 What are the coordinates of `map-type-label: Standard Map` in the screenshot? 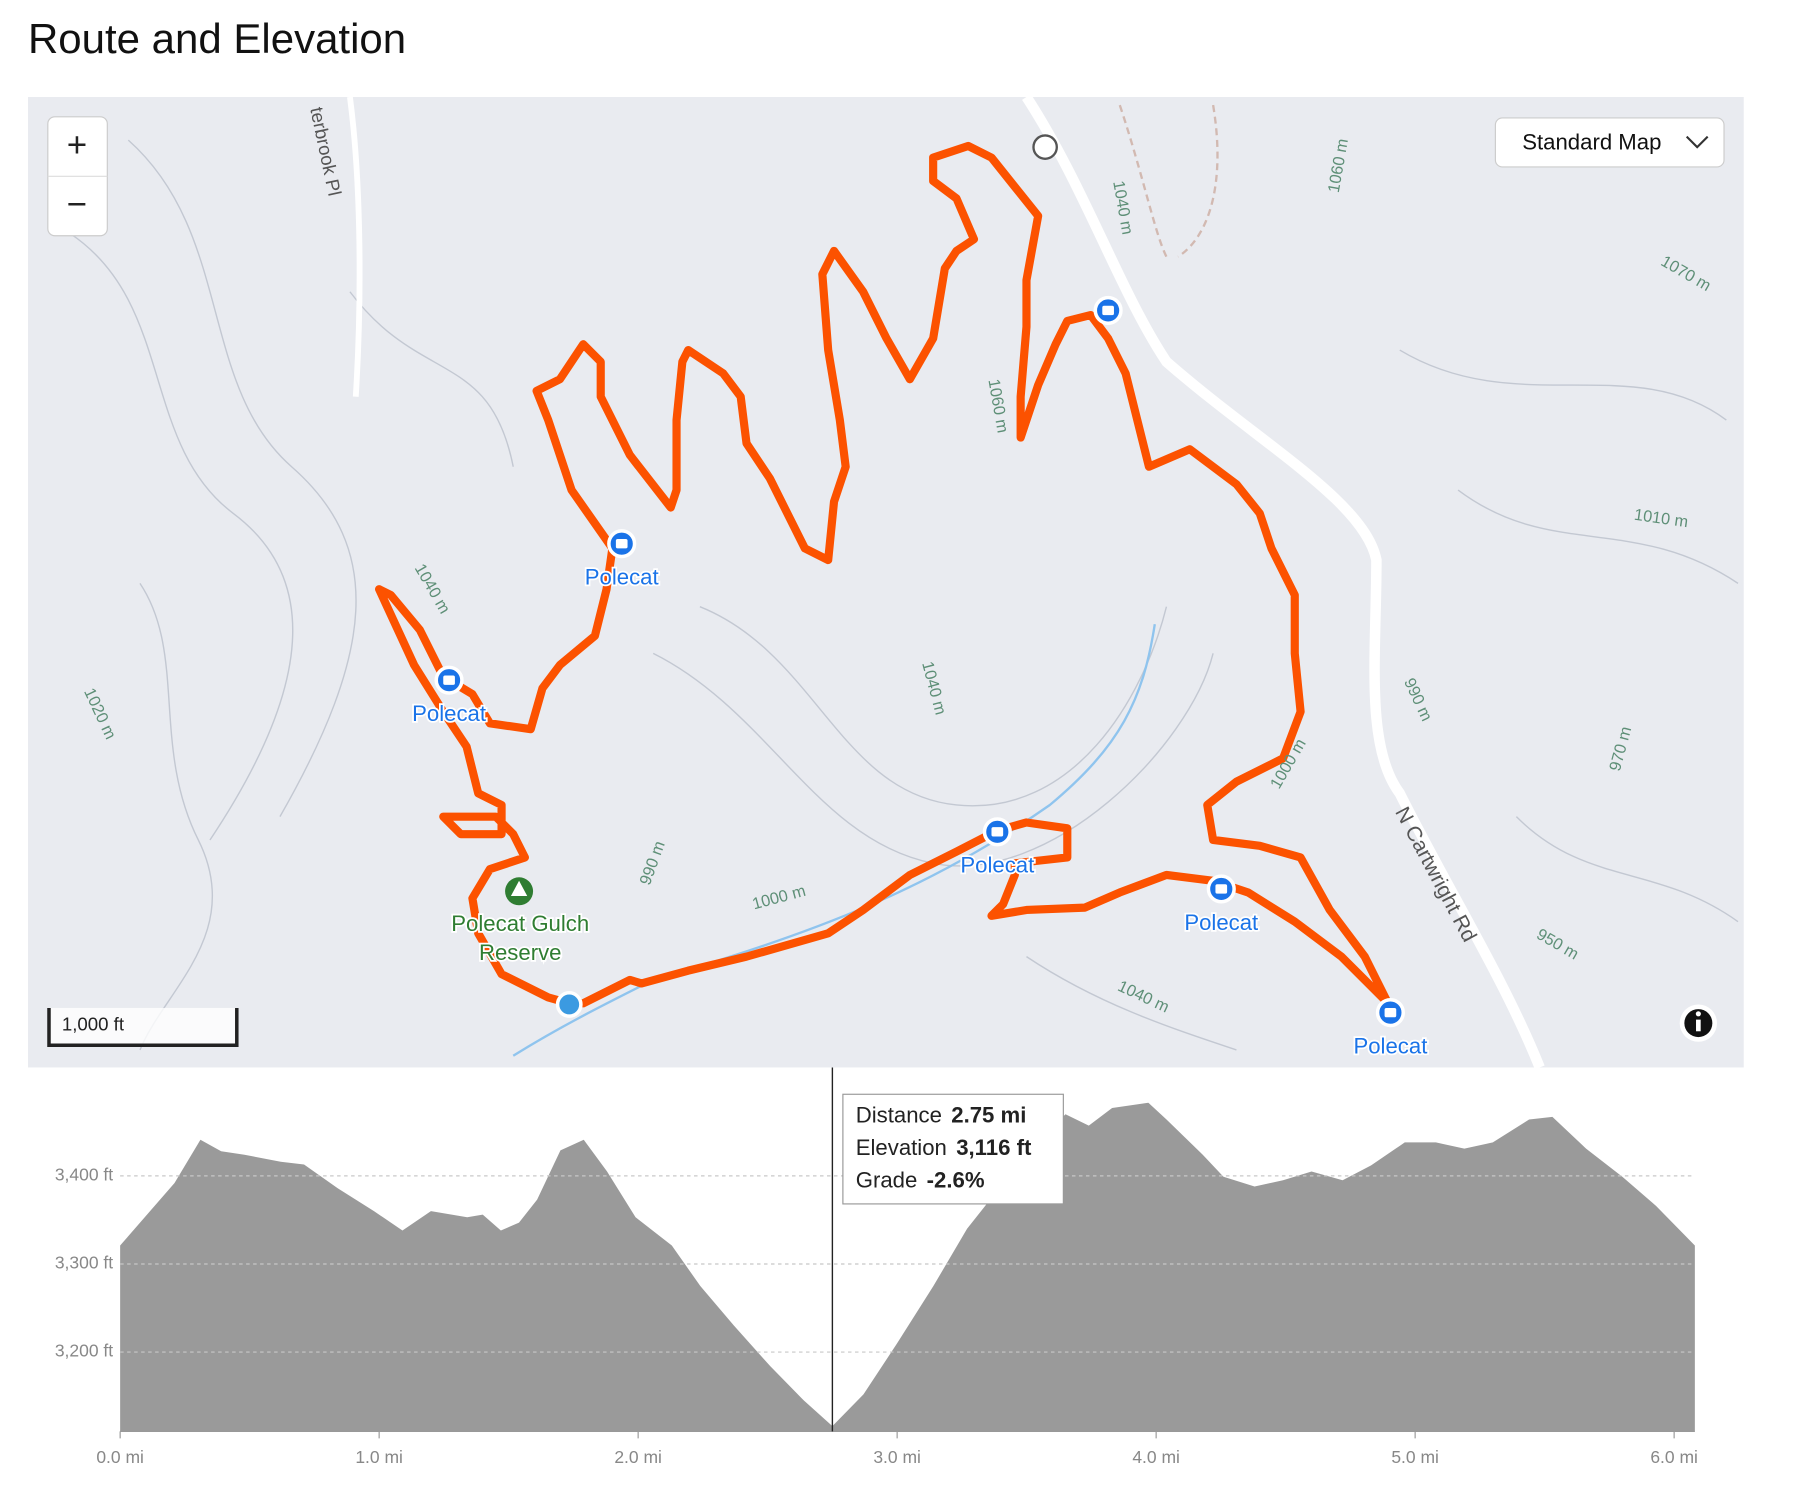 It's located at (1591, 141).